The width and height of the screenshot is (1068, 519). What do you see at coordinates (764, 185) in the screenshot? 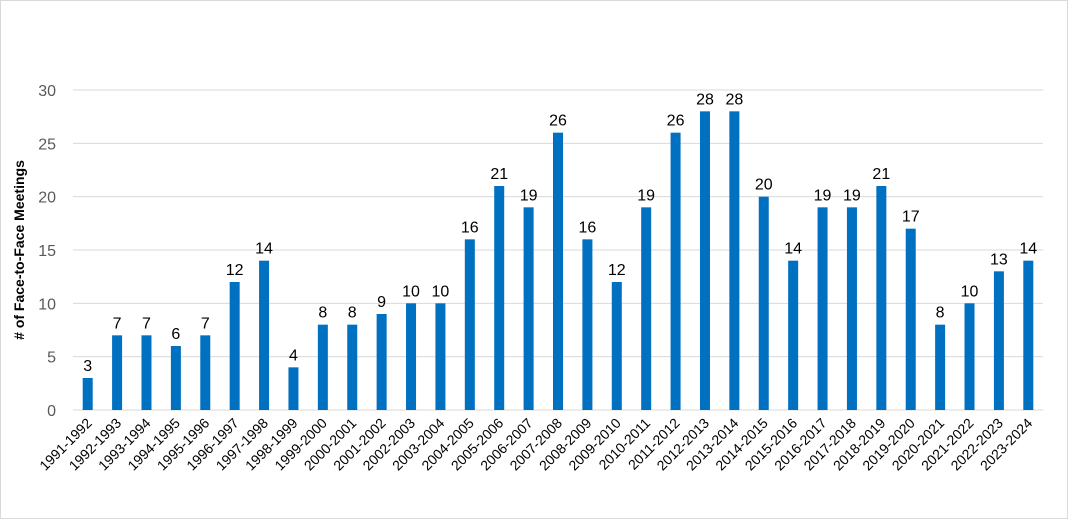
I see `data-label: 20` at bounding box center [764, 185].